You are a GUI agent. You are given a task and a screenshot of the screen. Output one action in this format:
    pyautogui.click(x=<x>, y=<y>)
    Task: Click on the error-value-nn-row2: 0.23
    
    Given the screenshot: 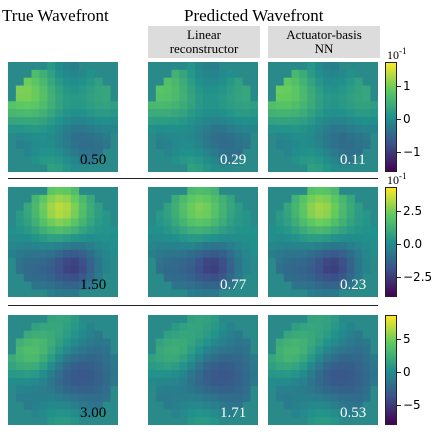 What is the action you would take?
    pyautogui.click(x=353, y=285)
    